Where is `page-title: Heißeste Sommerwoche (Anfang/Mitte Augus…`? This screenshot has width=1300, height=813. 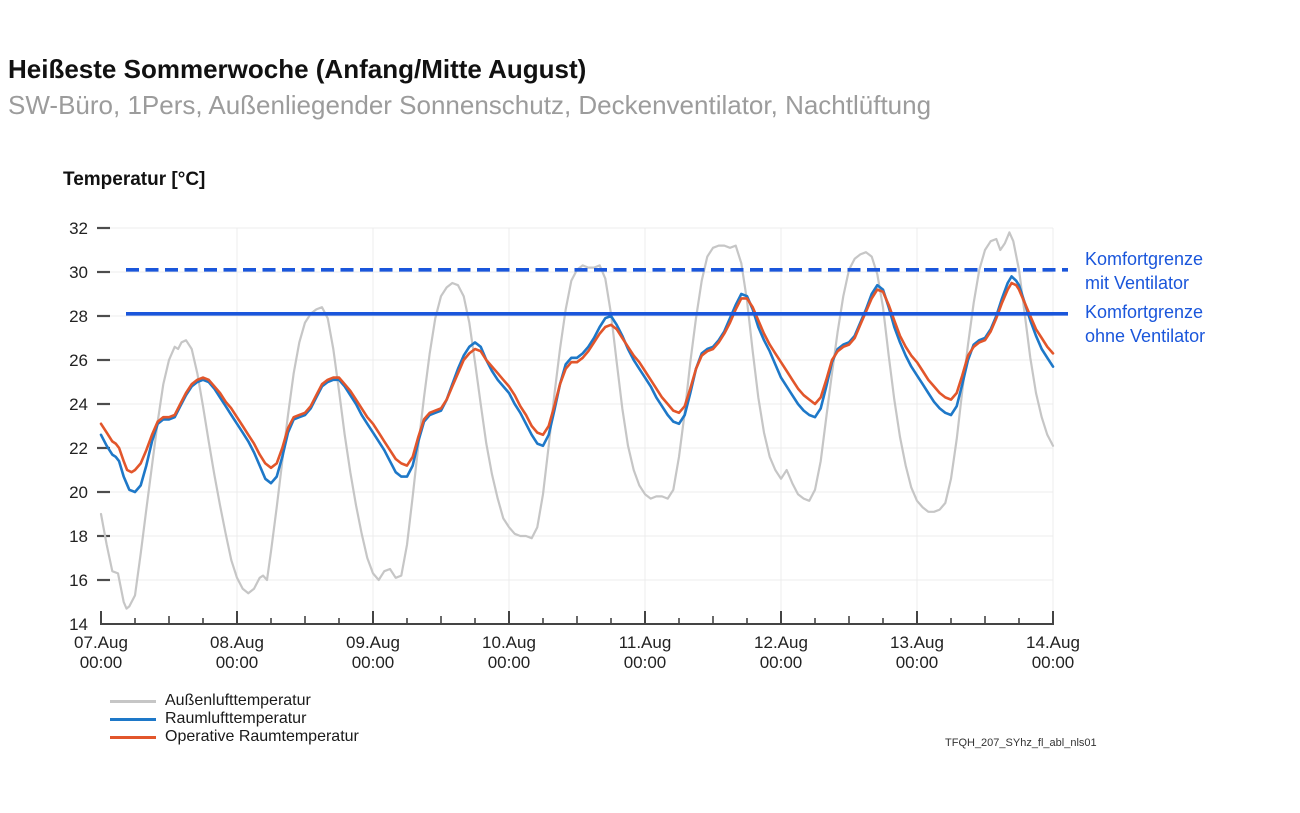 page-title: Heißeste Sommerwoche (Anfang/Mitte Augus… is located at coordinates (297, 69).